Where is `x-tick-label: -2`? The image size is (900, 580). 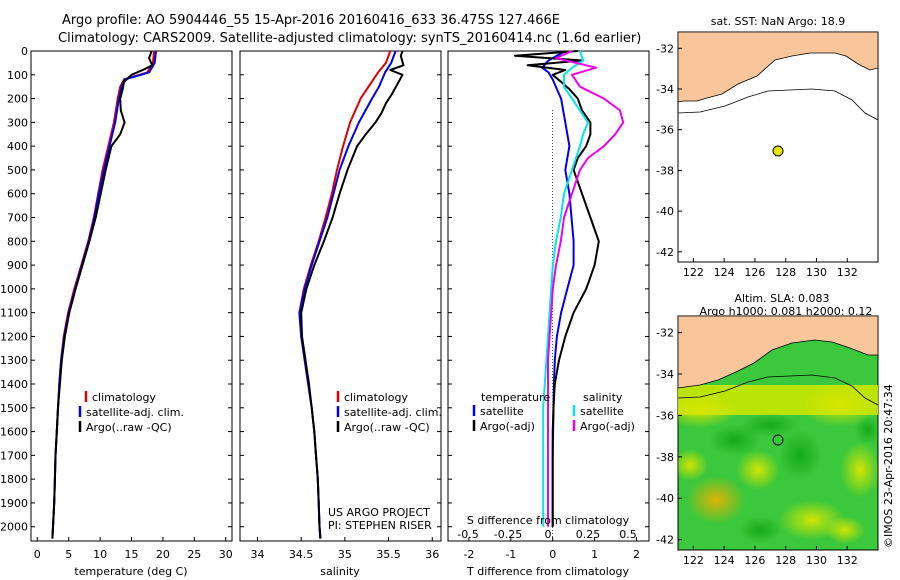
x-tick-label: -2 is located at coordinates (468, 554).